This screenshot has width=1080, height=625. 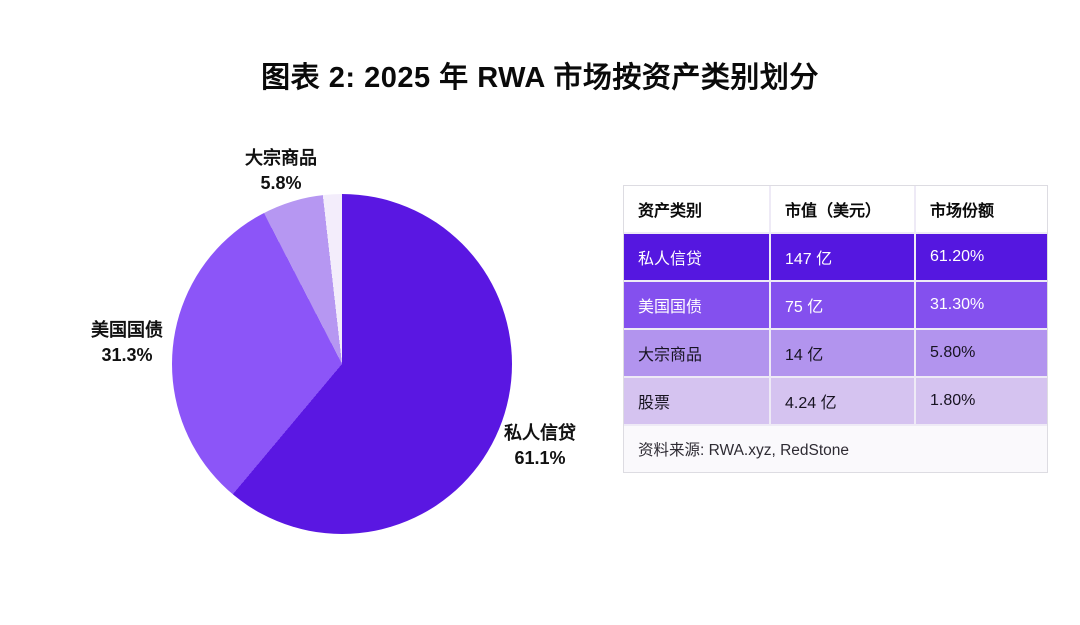 I want to click on table-row-equities: 股票 4.24 亿 1.80%, so click(x=835, y=400).